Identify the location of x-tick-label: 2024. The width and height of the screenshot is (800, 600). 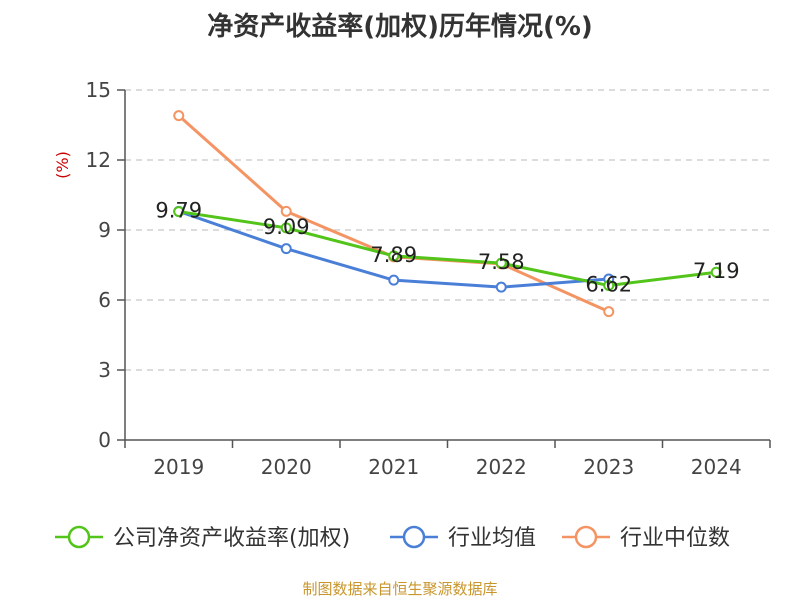
(716, 467).